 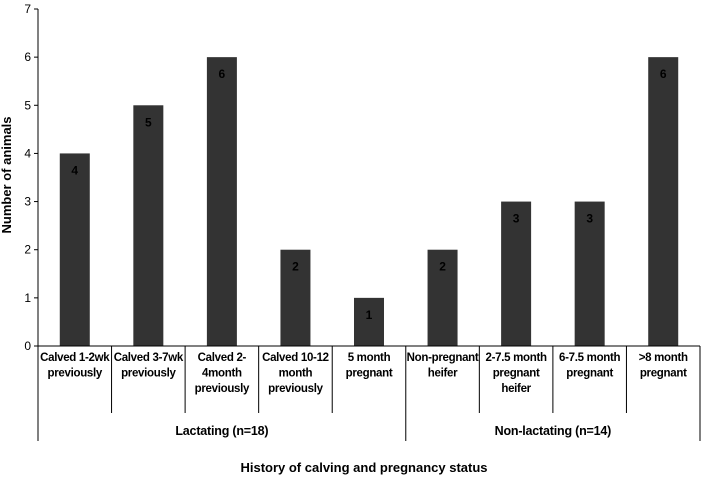 What do you see at coordinates (590, 358) in the screenshot?
I see `category-label: 6-7.5 month` at bounding box center [590, 358].